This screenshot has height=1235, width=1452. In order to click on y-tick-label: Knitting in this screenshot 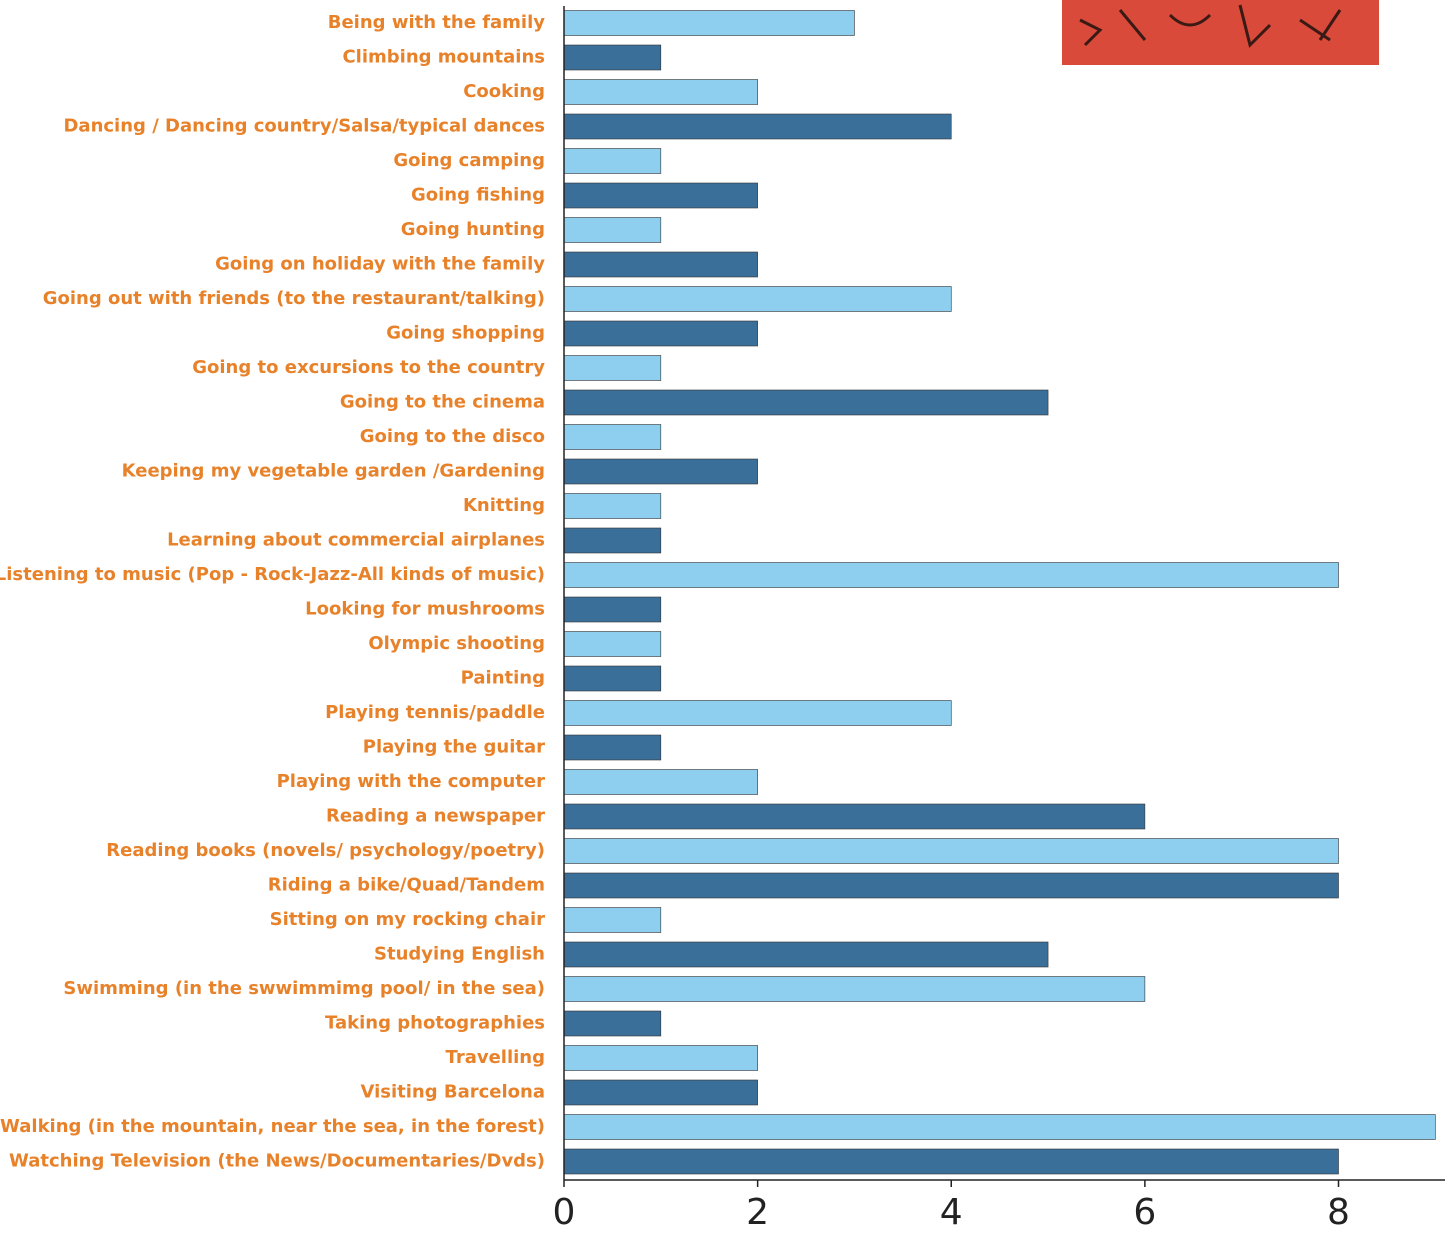, I will do `click(504, 505)`.